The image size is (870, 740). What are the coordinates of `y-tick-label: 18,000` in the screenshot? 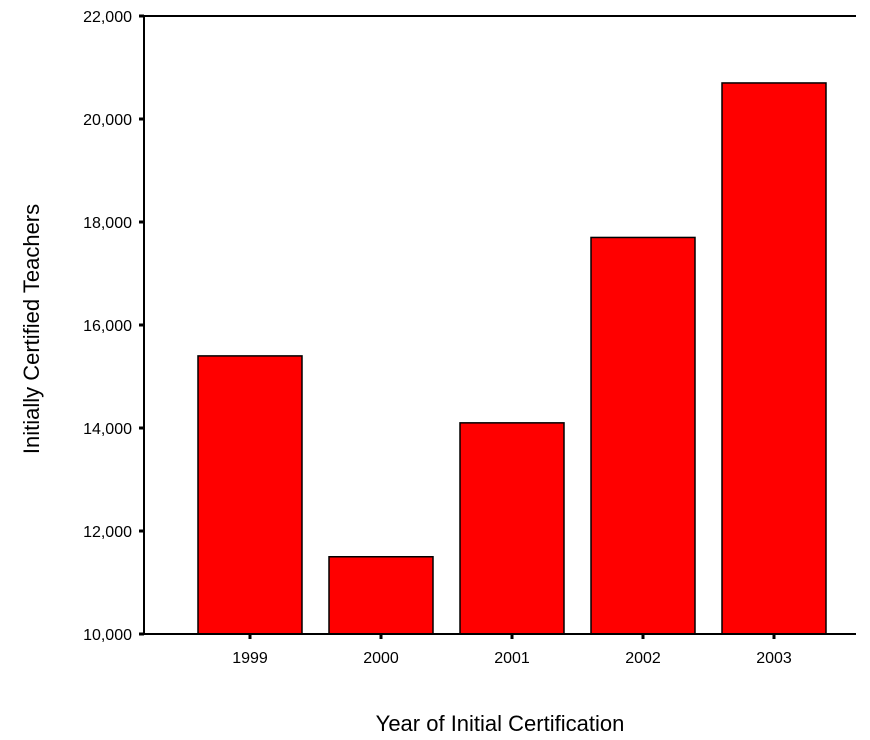 It's located at (107, 223).